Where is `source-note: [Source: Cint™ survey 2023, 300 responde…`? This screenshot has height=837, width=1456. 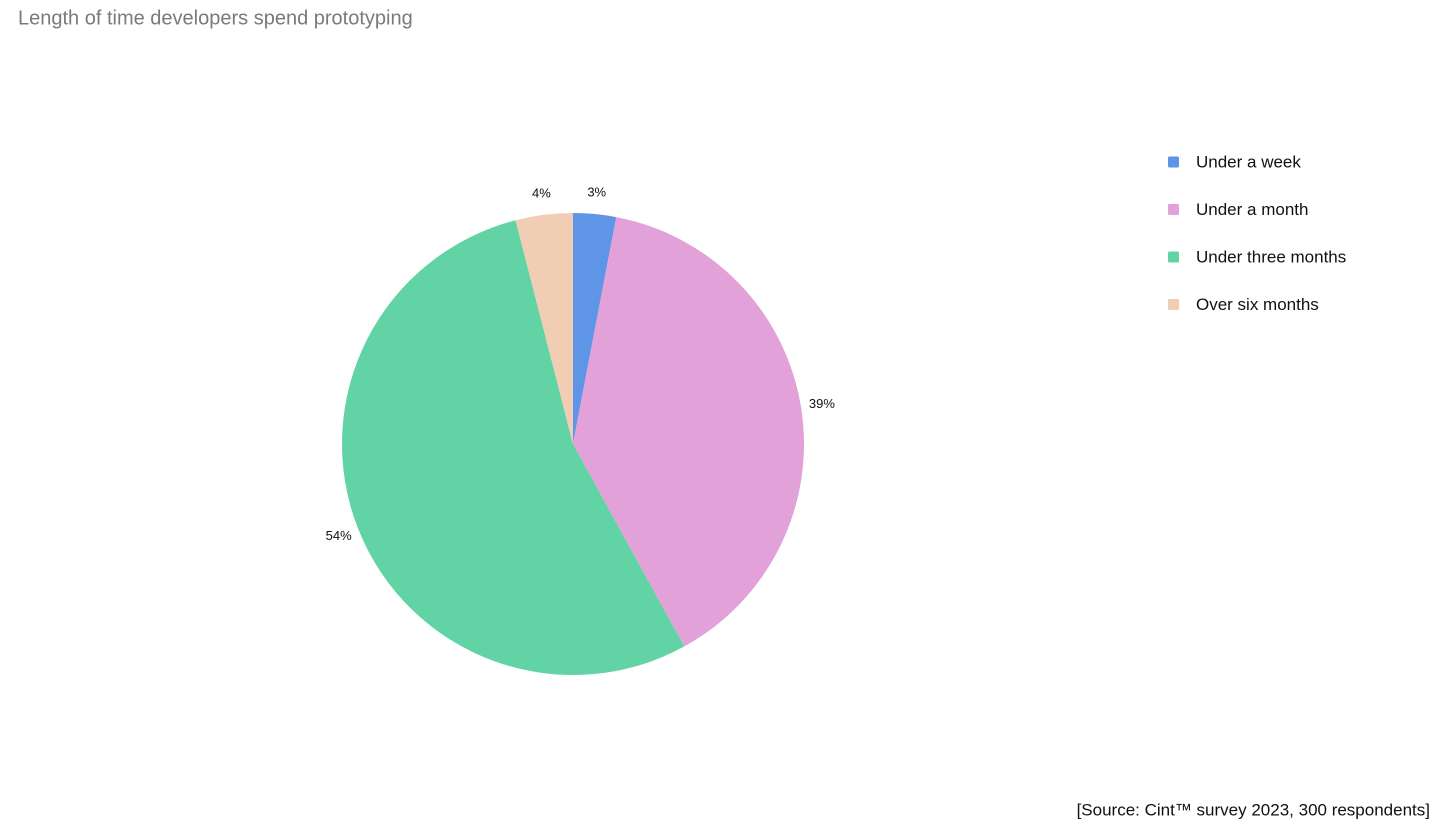
source-note: [Source: Cint™ survey 2023, 300 responde… is located at coordinates (1253, 809).